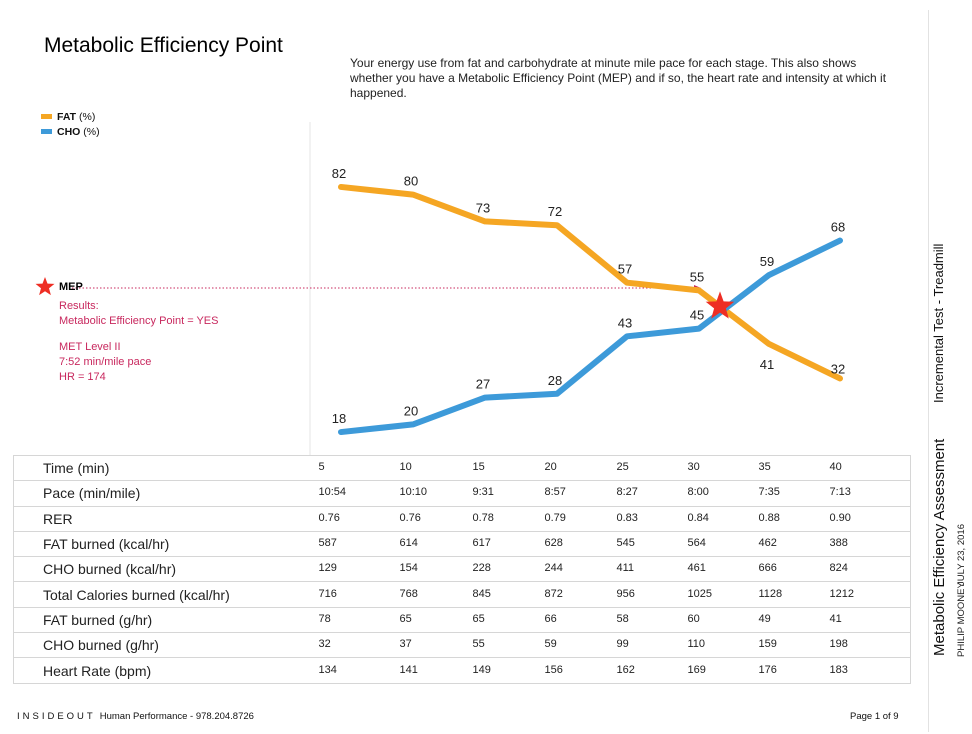  Describe the element at coordinates (45, 286) in the screenshot. I see `mep-legend-star-icon` at that location.